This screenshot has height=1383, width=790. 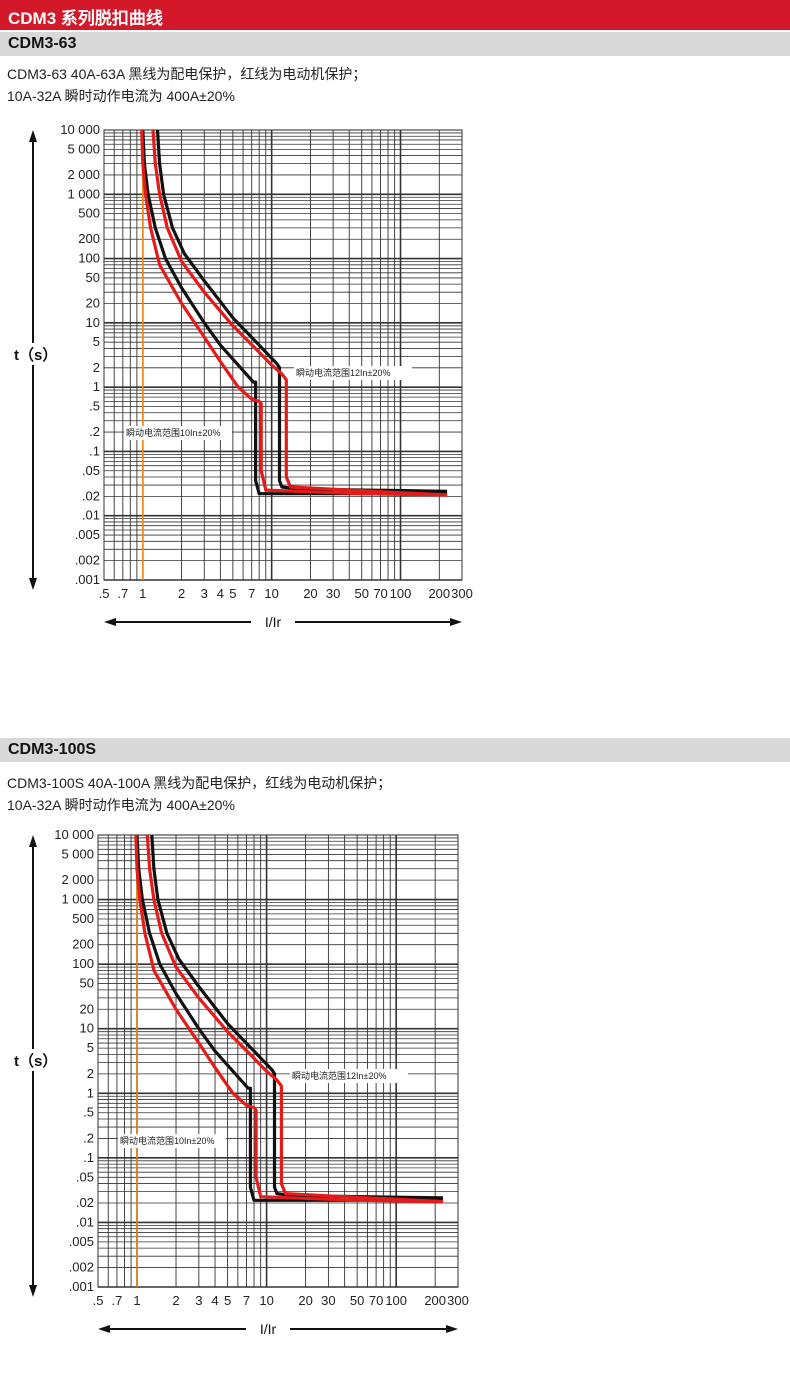 What do you see at coordinates (187, 74) in the screenshot?
I see `description-line: CDM3-63 40A-63A 黑线为配电保护，红线为电动机保护；` at bounding box center [187, 74].